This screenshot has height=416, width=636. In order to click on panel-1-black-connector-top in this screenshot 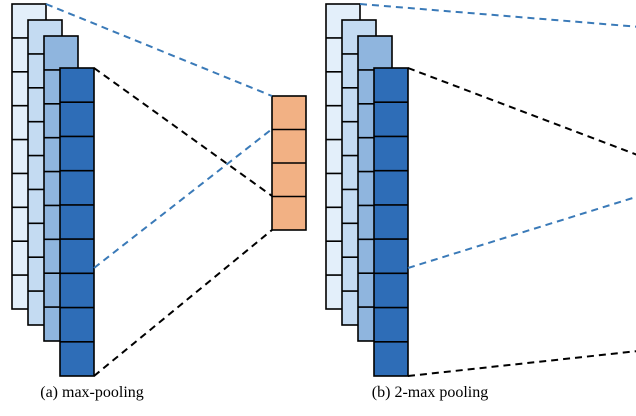, I will do `click(521, 111)`.